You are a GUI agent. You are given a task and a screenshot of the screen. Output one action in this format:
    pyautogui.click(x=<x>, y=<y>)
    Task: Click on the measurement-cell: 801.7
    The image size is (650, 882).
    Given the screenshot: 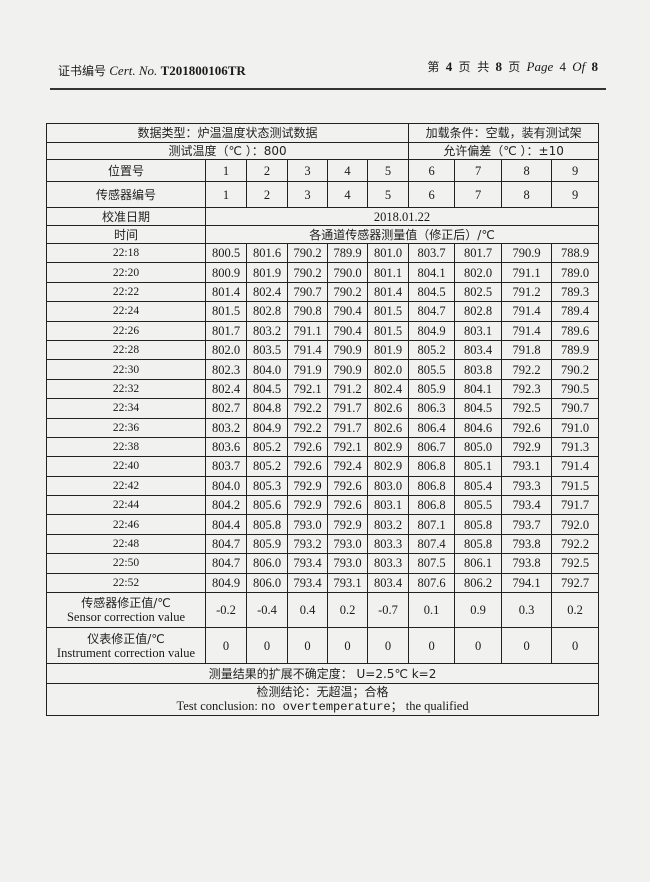 What is the action you would take?
    pyautogui.click(x=478, y=253)
    